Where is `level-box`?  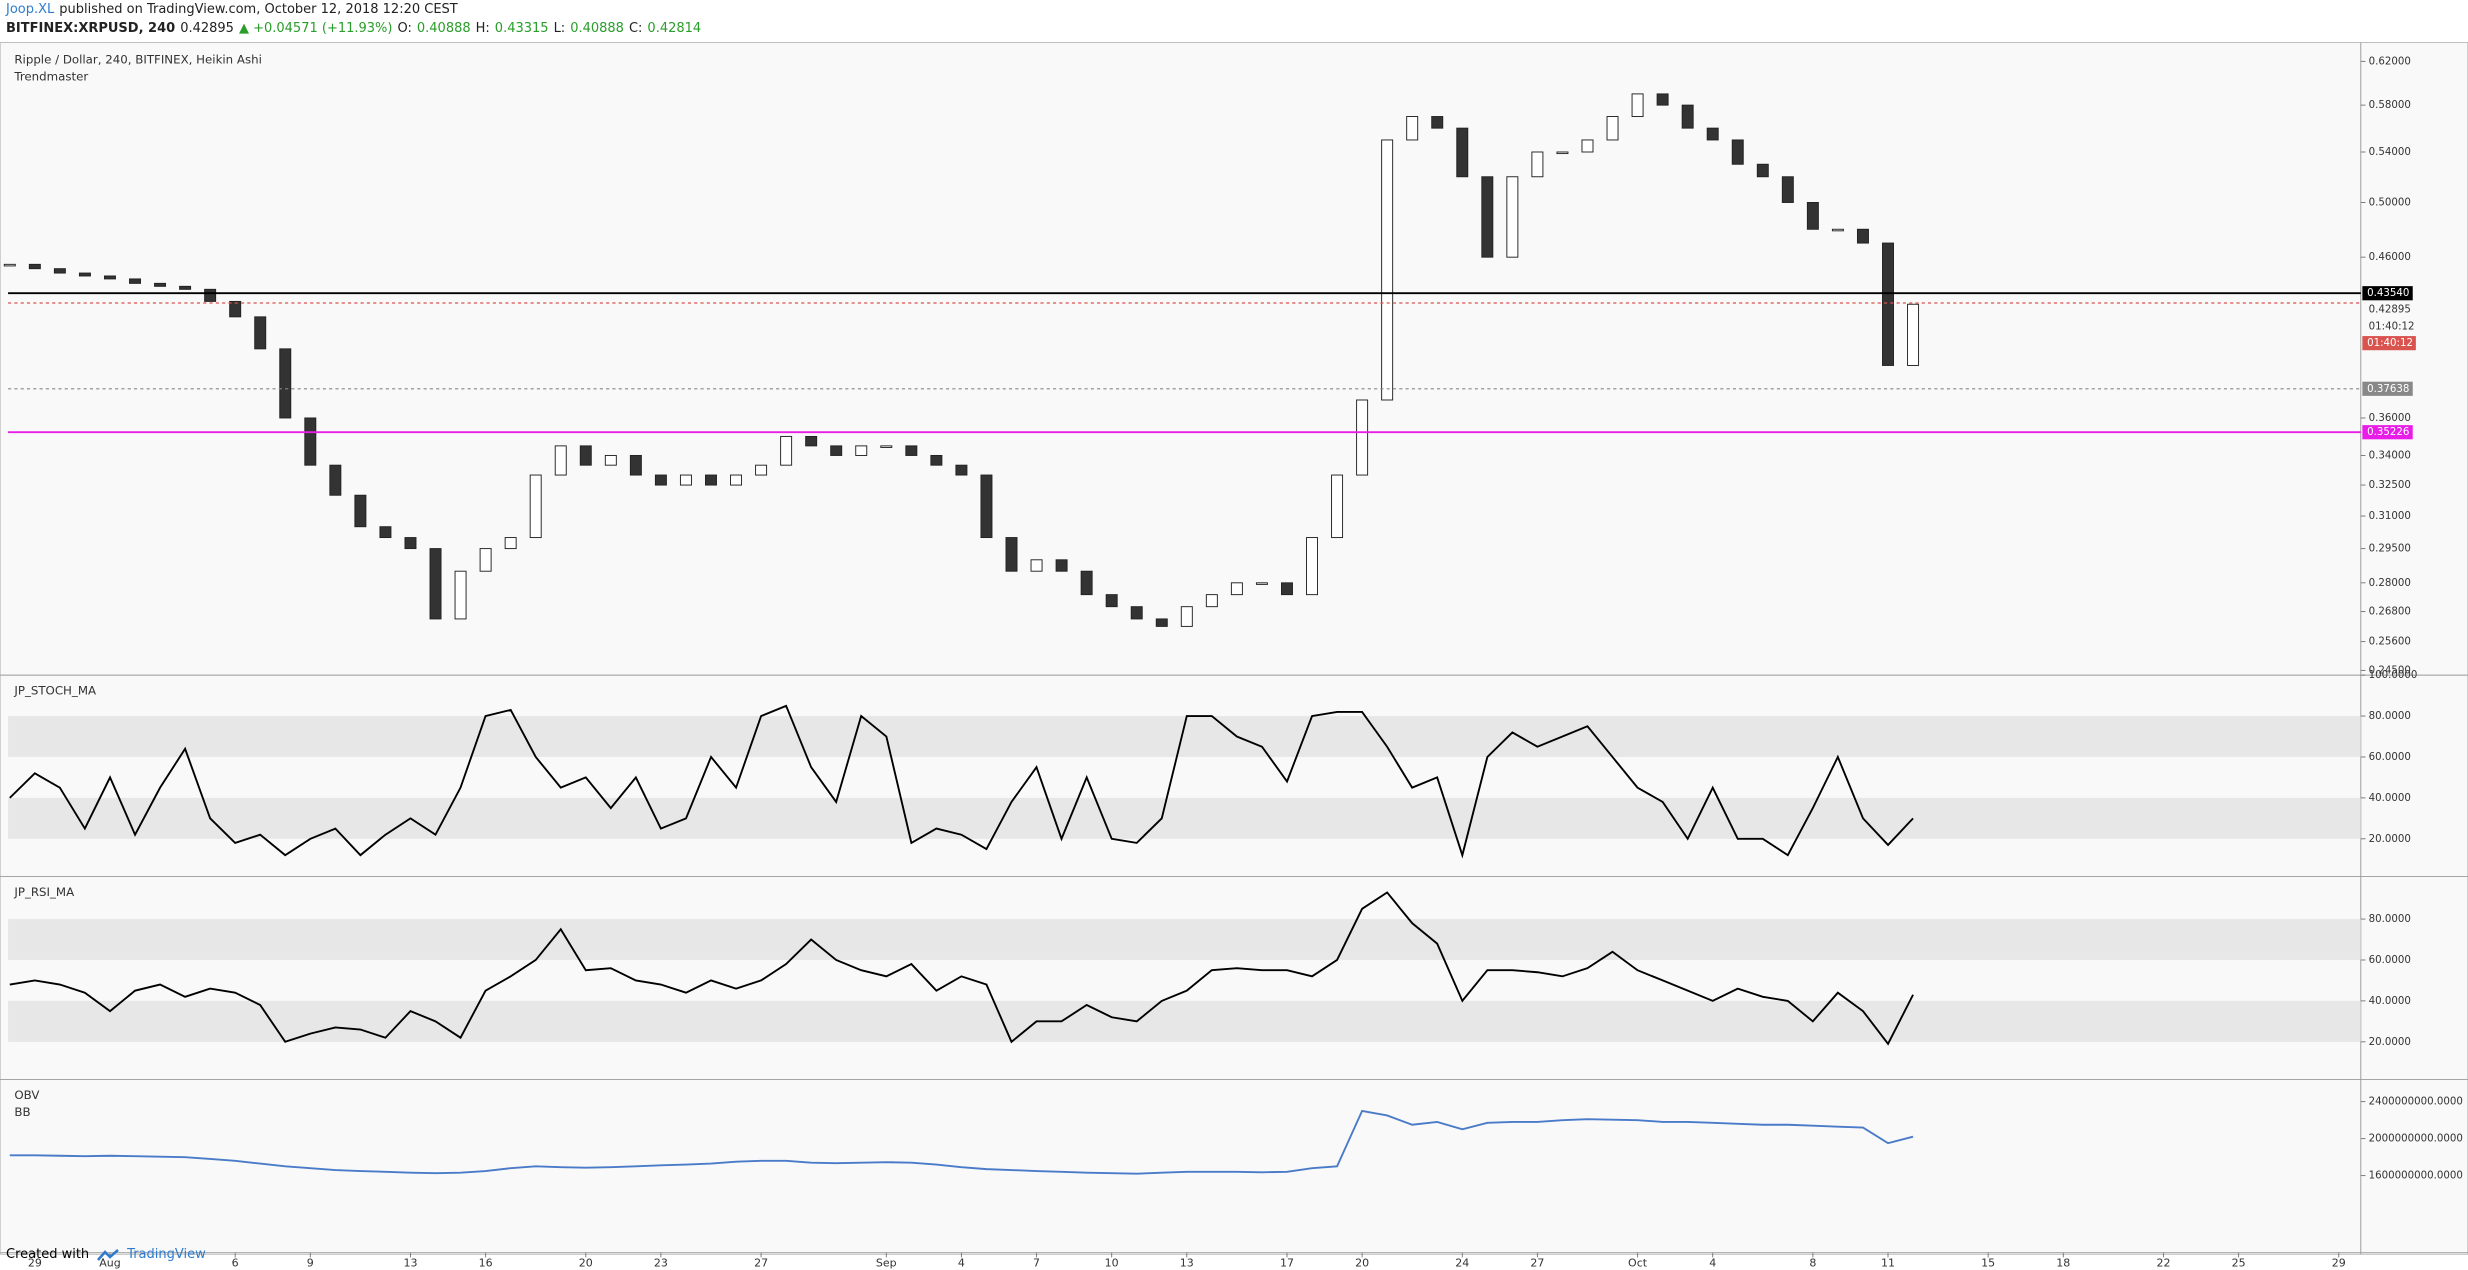
level-box is located at coordinates (2387, 388).